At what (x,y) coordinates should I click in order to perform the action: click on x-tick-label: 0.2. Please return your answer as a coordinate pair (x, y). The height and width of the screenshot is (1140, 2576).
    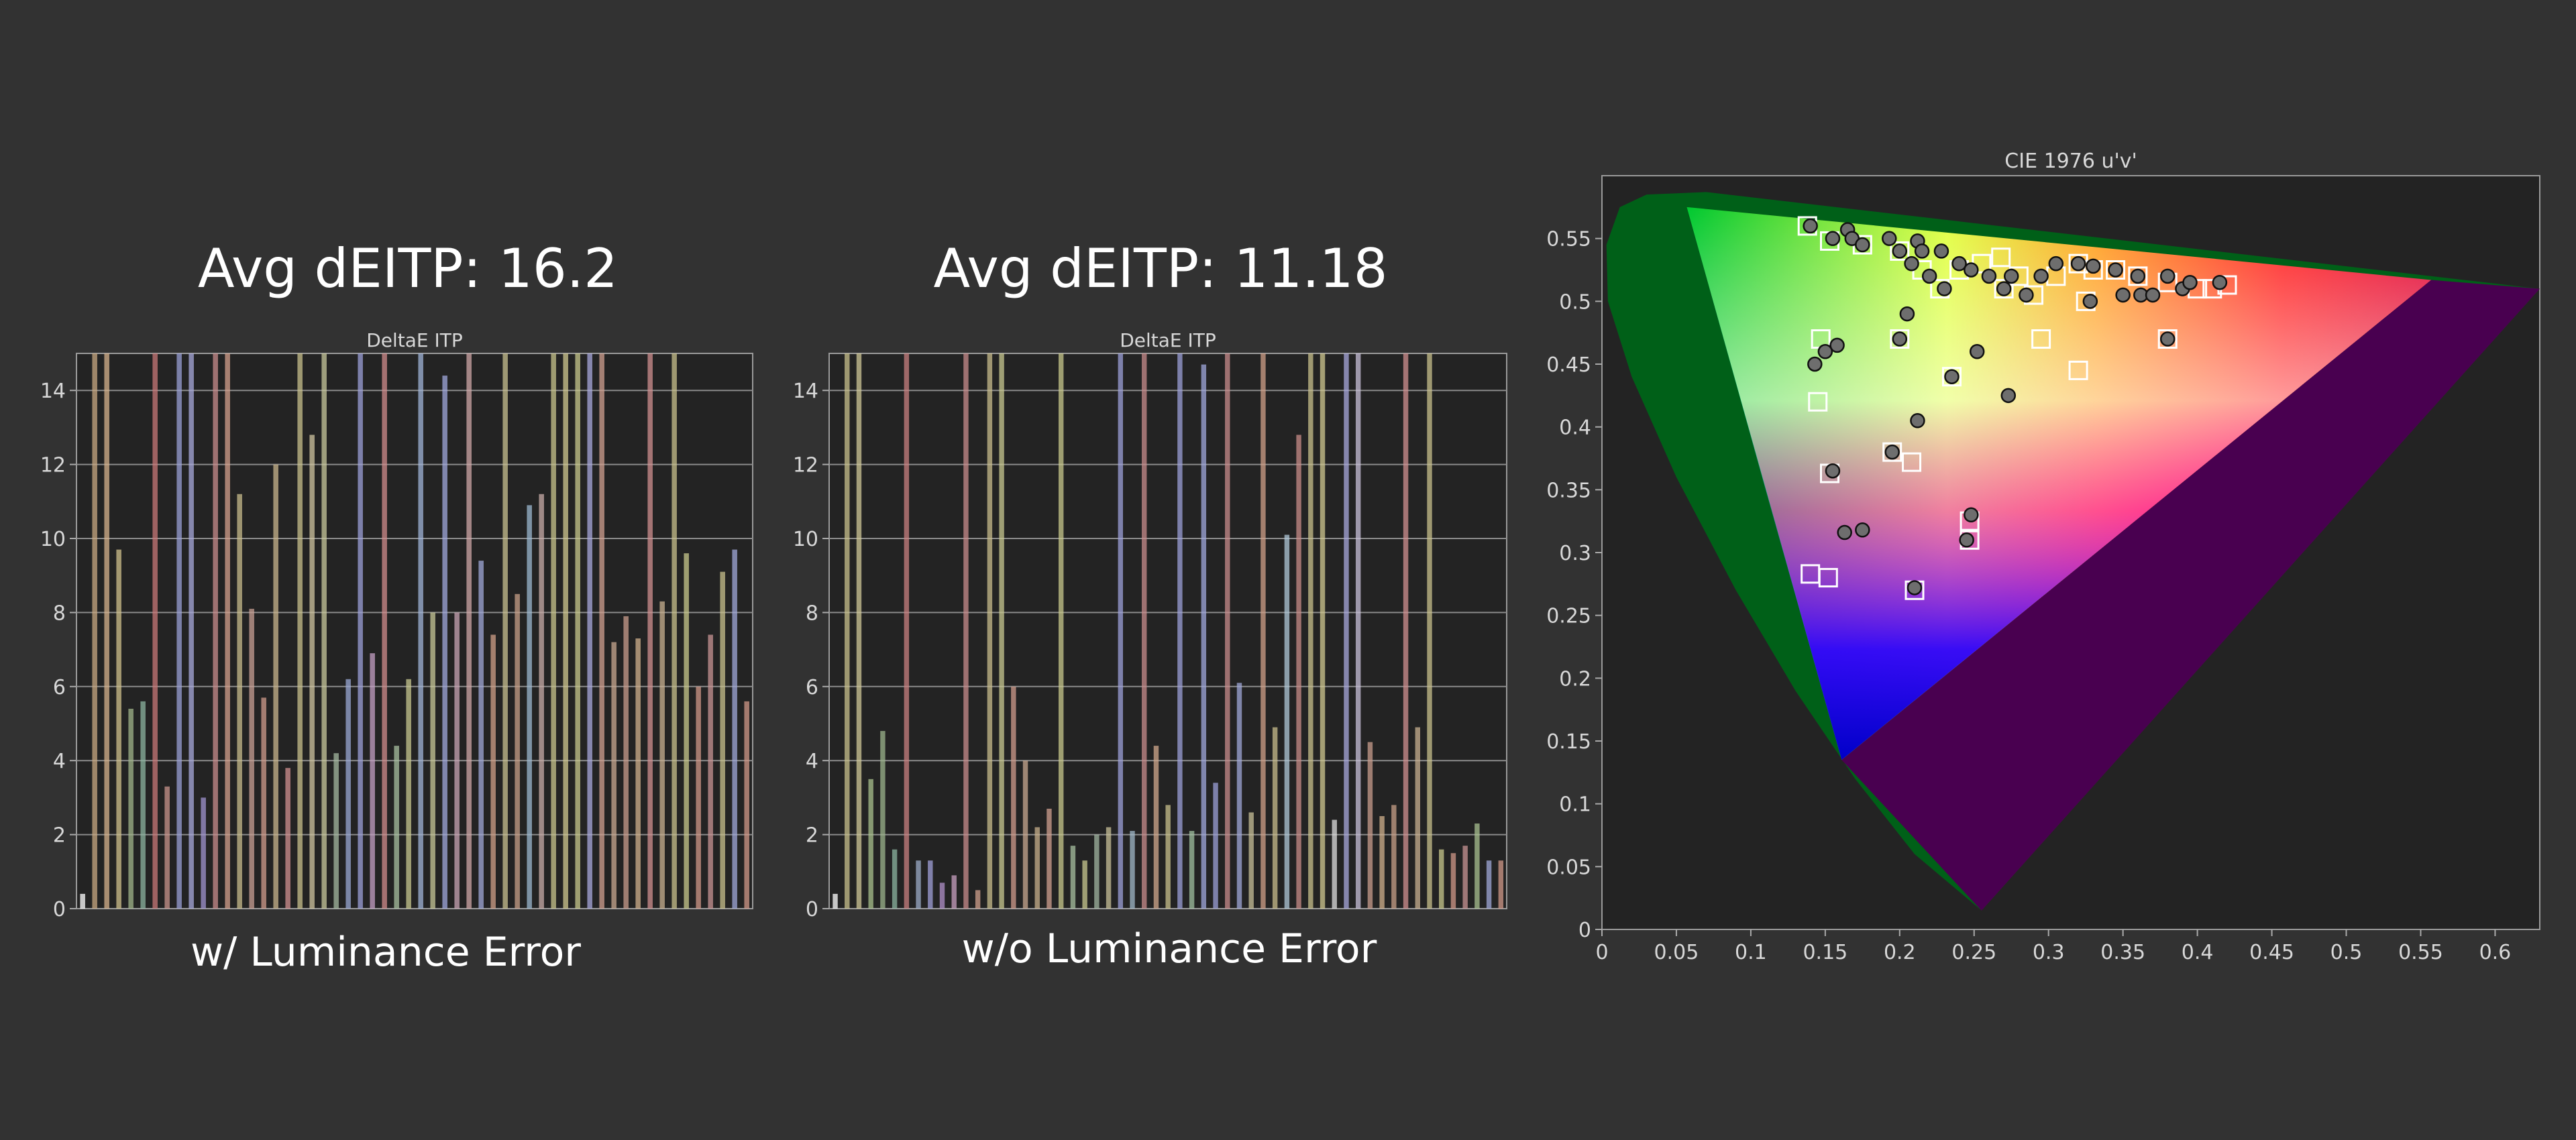
    Looking at the image, I should click on (1900, 952).